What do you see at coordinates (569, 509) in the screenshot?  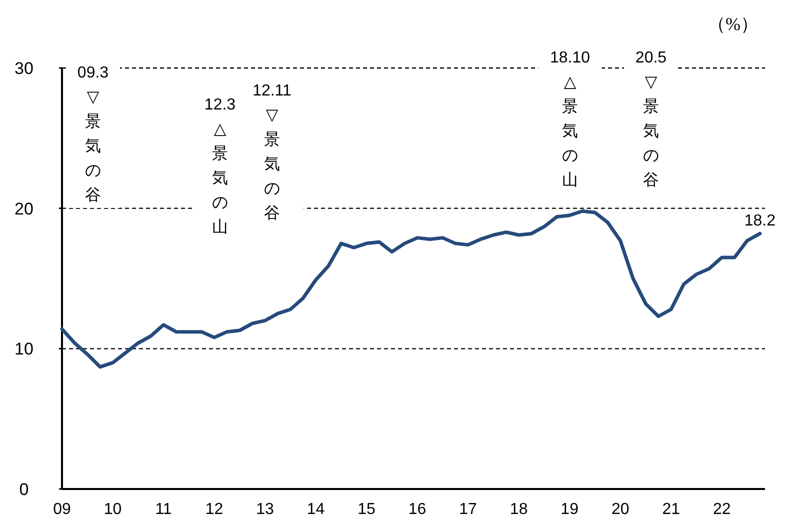 I see `x-tick-label: 19` at bounding box center [569, 509].